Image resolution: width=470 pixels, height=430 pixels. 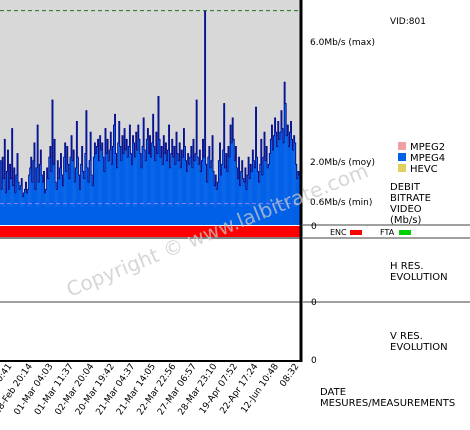 I want to click on bitrate-title-line-2: BITRATE, so click(x=410, y=198).